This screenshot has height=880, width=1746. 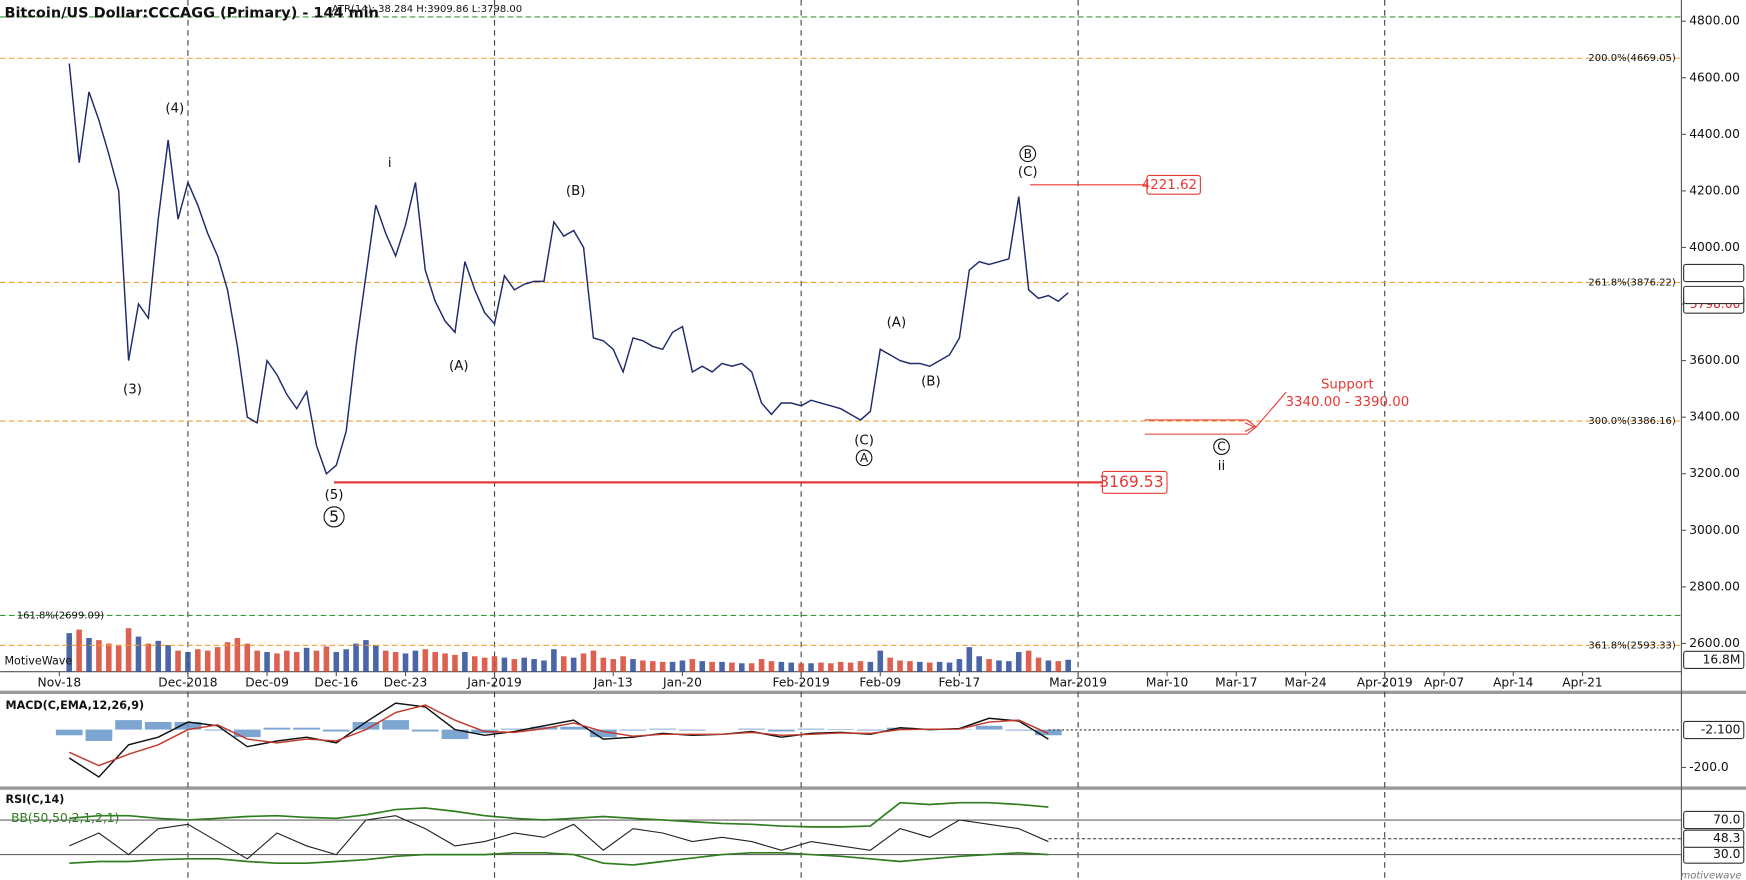 What do you see at coordinates (1722, 659) in the screenshot?
I see `volume-marker: 16.8M` at bounding box center [1722, 659].